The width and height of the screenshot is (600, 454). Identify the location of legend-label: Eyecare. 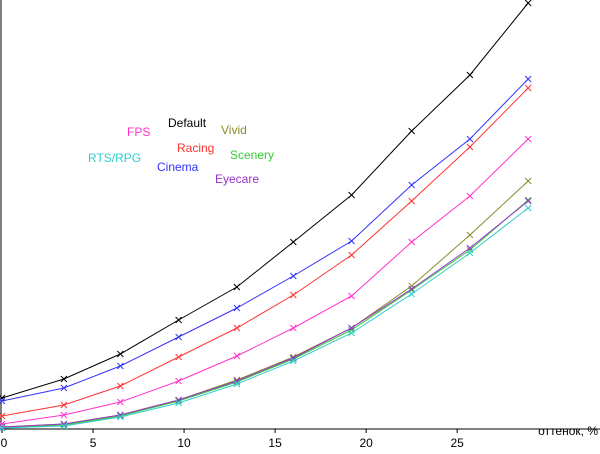
(237, 179).